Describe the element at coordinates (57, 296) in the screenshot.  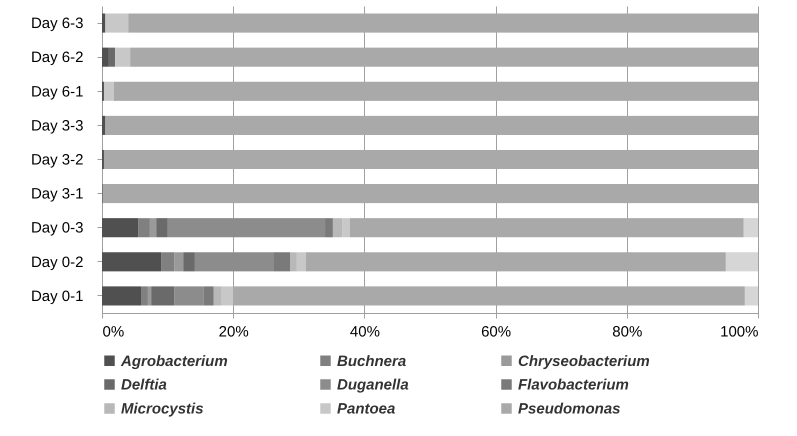
I see `y-tick-label: Day 0-1` at that location.